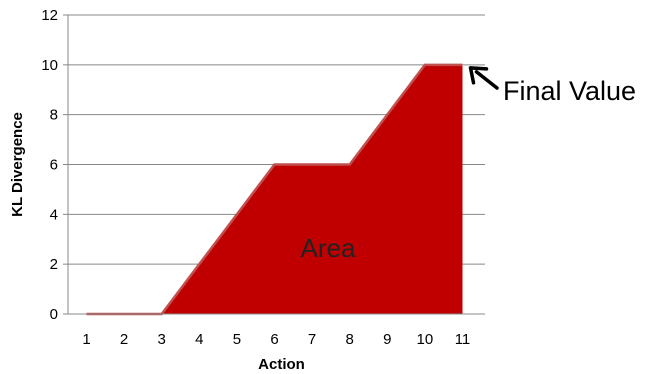 Image resolution: width=650 pixels, height=374 pixels. Describe the element at coordinates (124, 339) in the screenshot. I see `x-tick-label-2: 2` at that location.